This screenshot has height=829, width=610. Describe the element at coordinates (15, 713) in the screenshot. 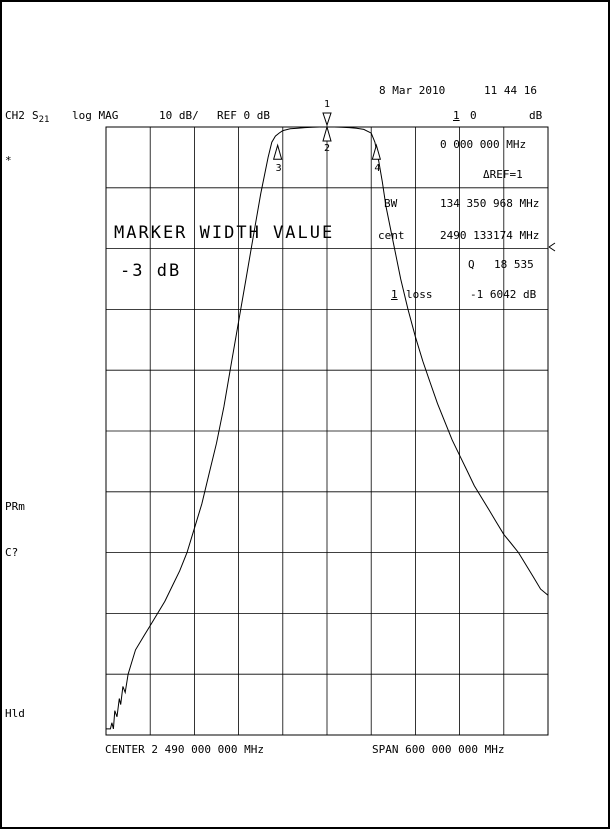

I see `hld-annotation: Hld` at that location.